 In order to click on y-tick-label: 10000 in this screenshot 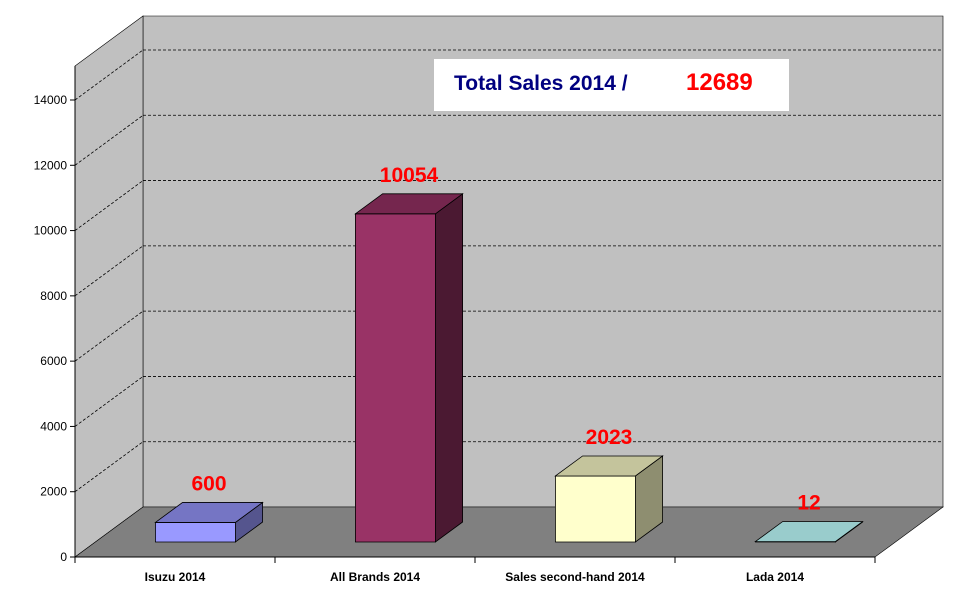, I will do `click(51, 231)`.